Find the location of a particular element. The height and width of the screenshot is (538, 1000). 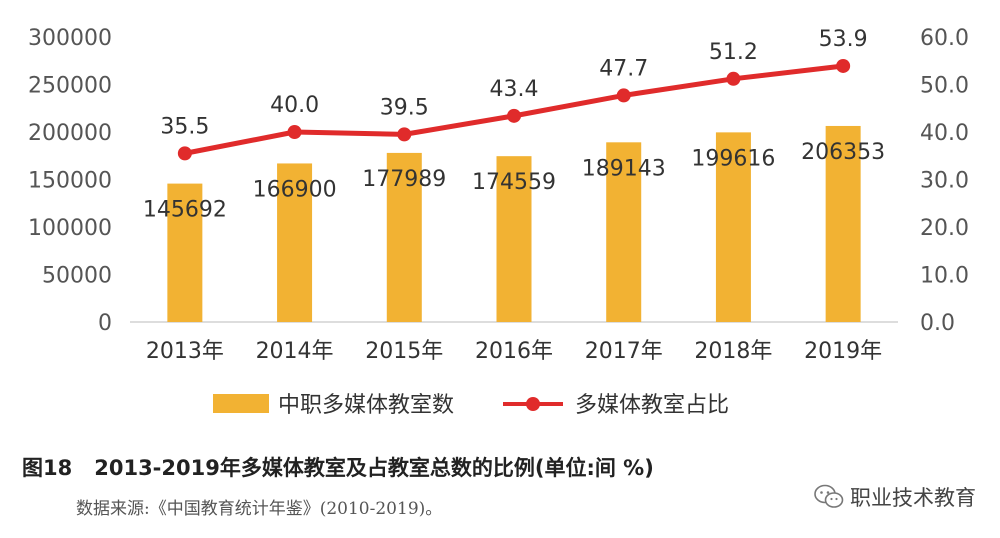

left-axis-tick: 150000 is located at coordinates (70, 181).